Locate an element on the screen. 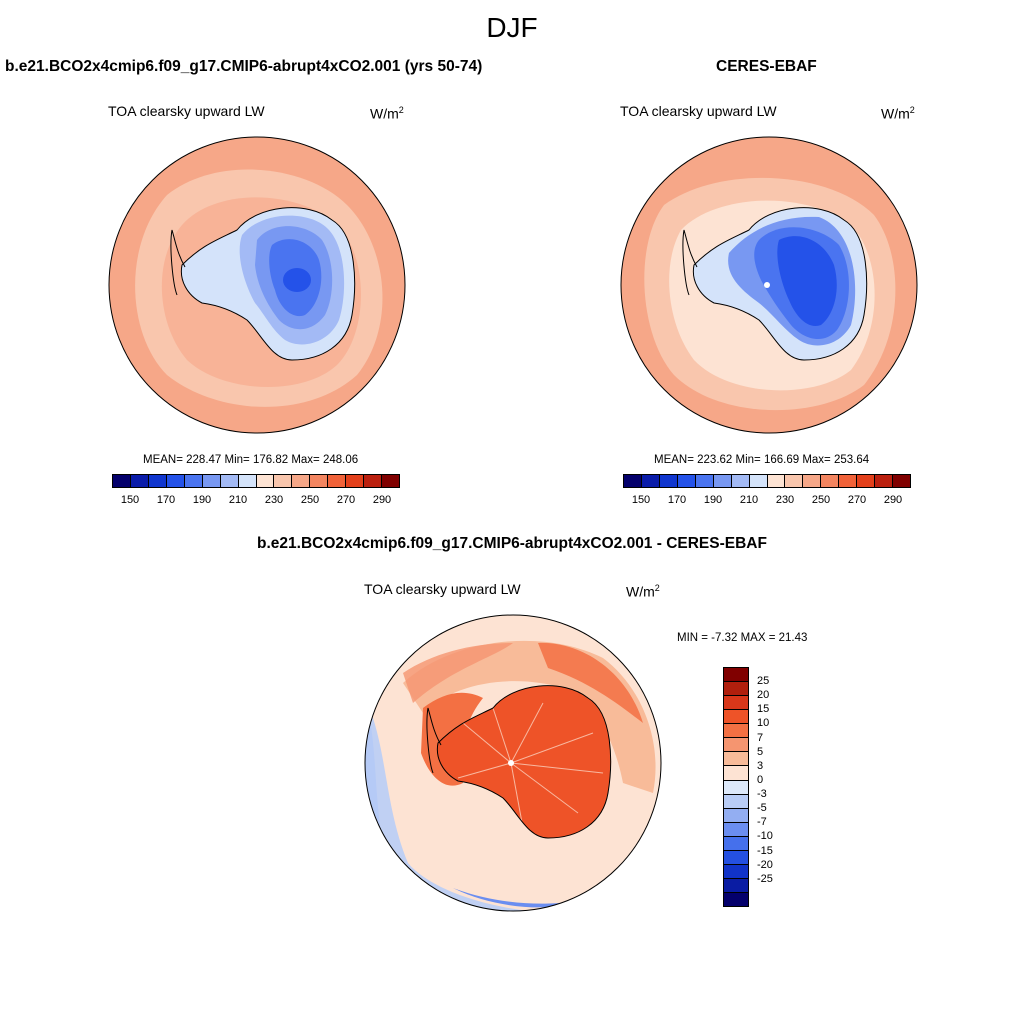  diff-colorbar is located at coordinates (736, 787).